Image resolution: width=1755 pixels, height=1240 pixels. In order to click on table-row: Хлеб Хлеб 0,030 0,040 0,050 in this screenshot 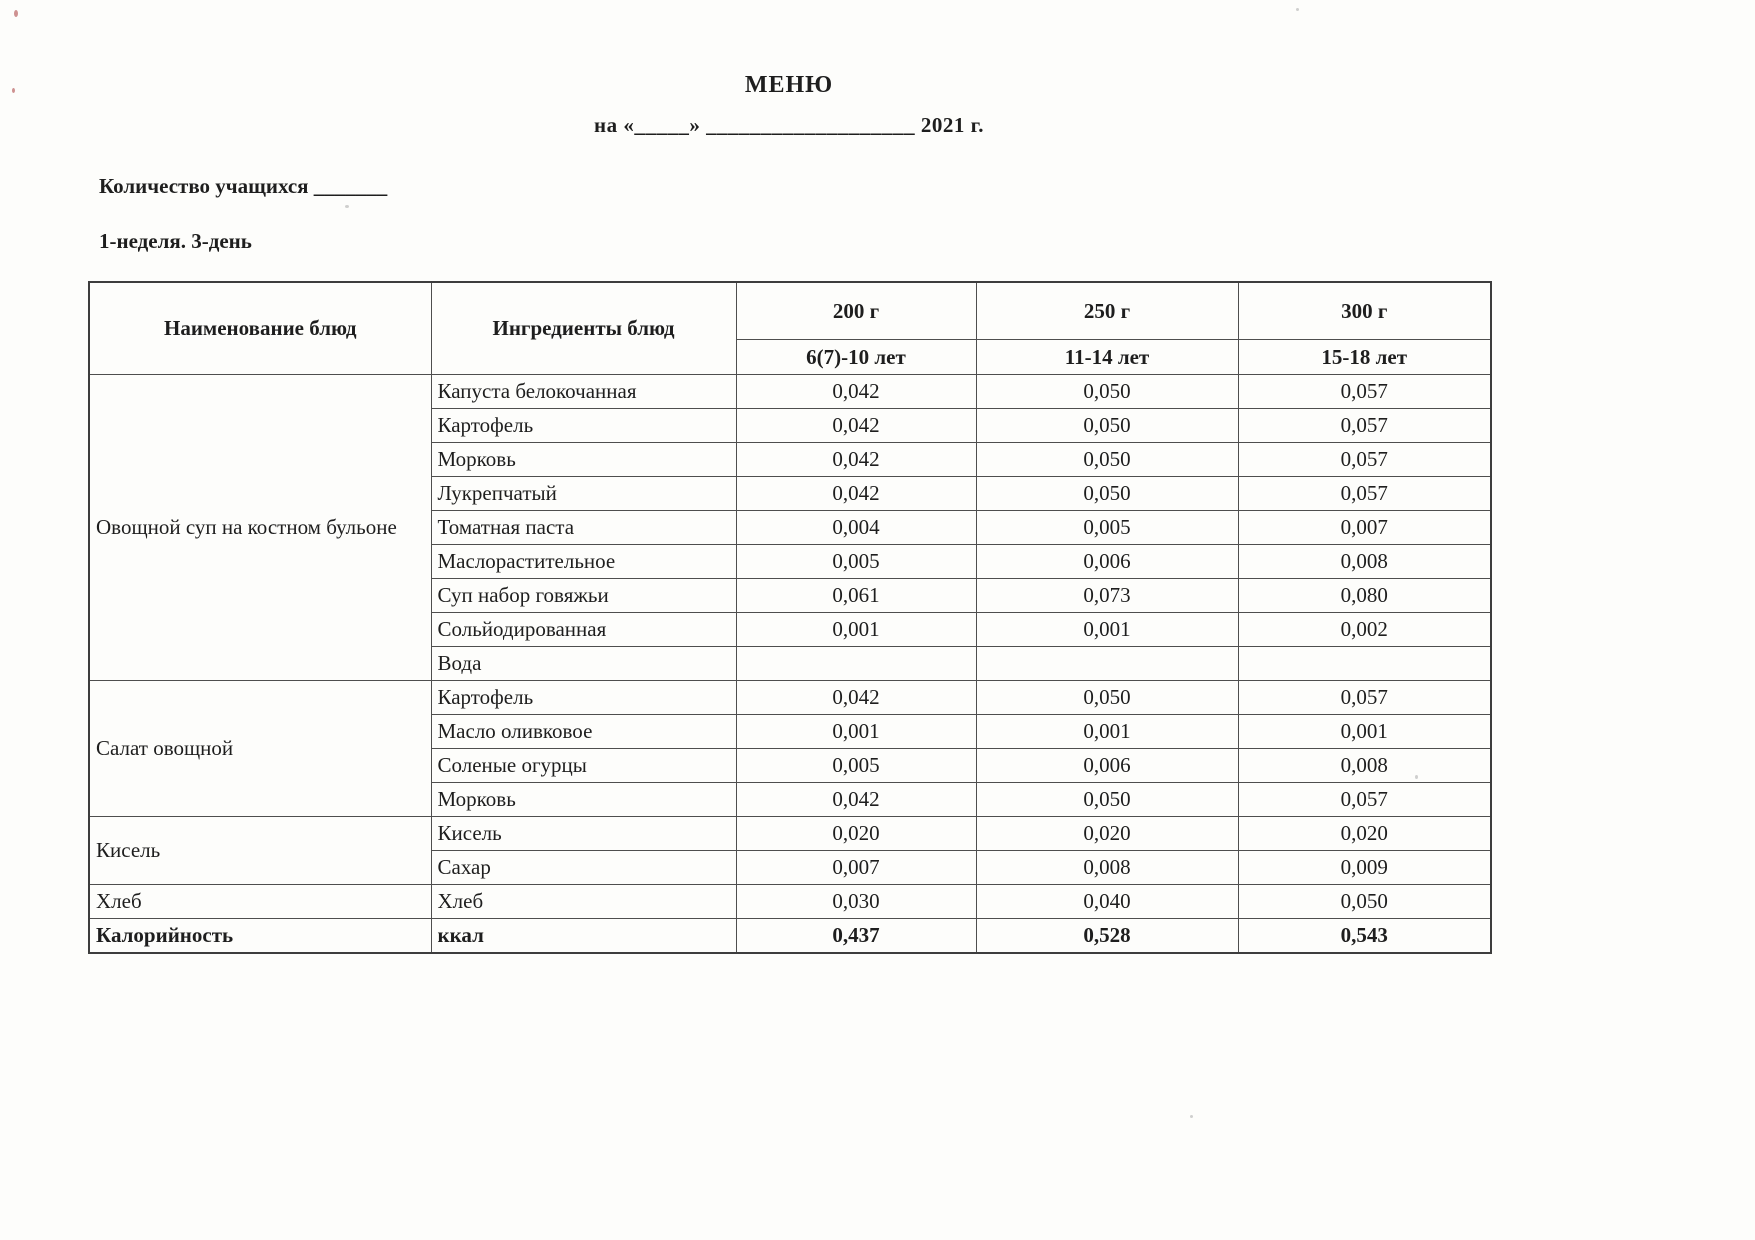, I will do `click(790, 901)`.